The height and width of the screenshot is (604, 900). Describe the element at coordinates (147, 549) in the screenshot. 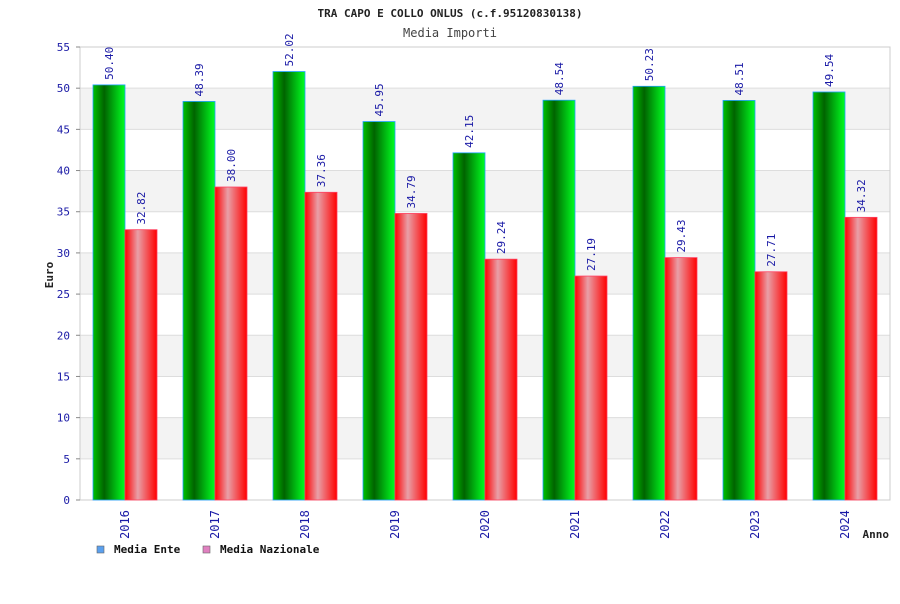

I see `legend-label-media-ente: Media Ente` at that location.